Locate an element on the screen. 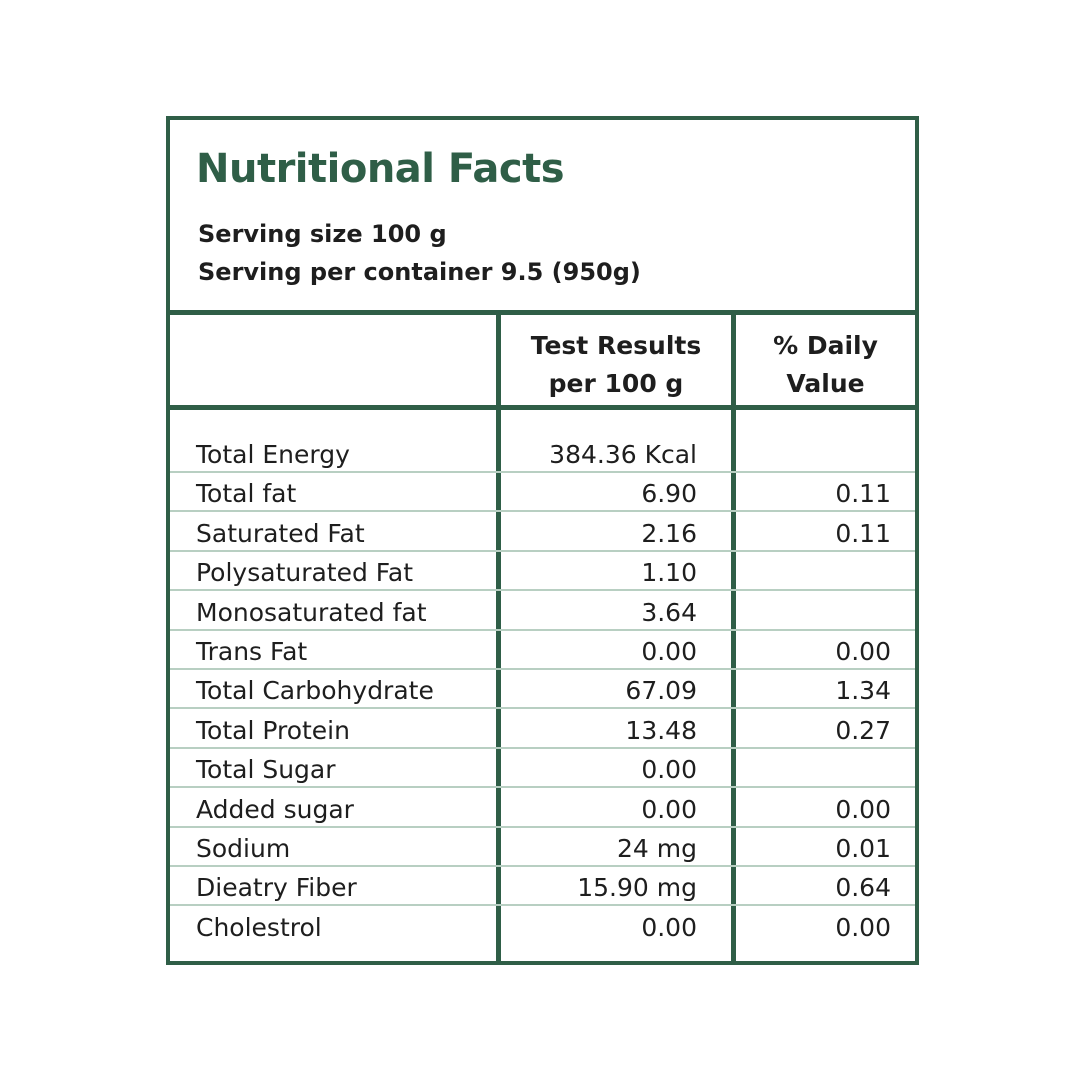  table-row: Monosaturated fat 3.64 is located at coordinates (542, 611).